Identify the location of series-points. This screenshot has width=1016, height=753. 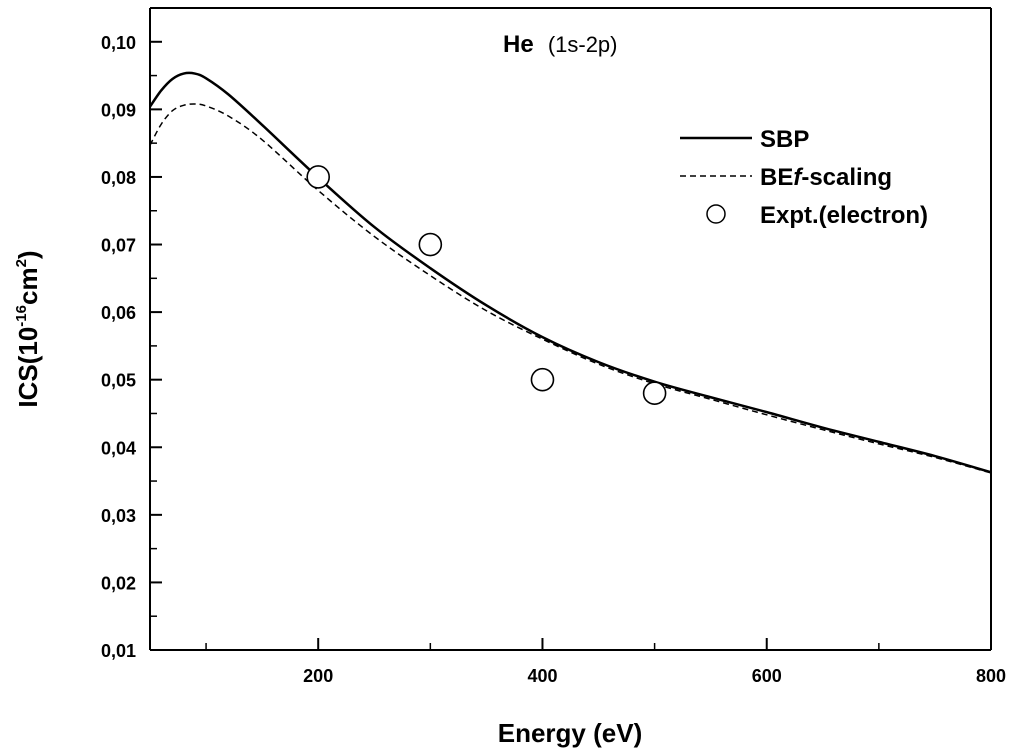
(486, 285).